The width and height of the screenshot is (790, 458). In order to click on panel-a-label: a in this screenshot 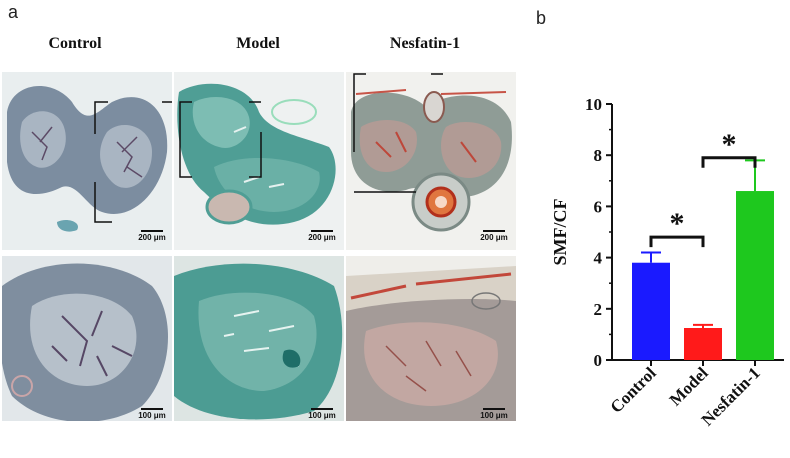, I will do `click(13, 12)`.